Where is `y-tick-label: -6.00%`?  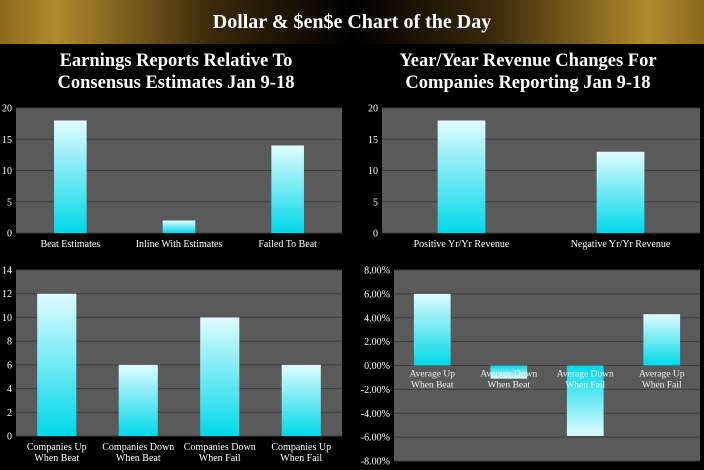 y-tick-label: -6.00% is located at coordinates (375, 438).